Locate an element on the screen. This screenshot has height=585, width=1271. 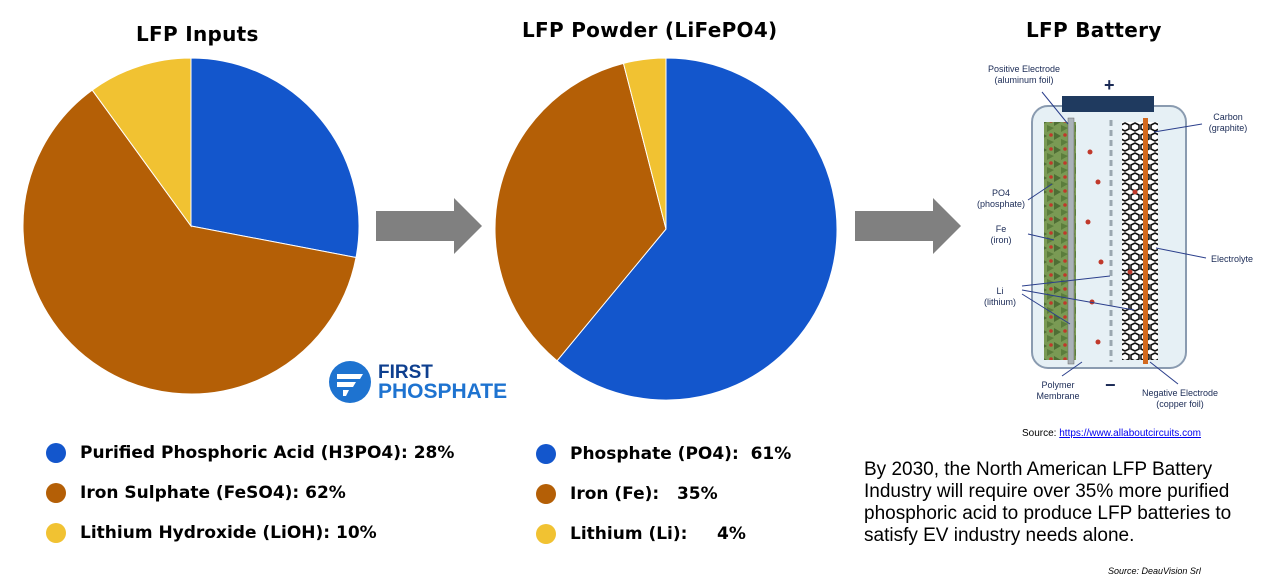
pie-slice-phosphate-po4 is located at coordinates (697, 229).